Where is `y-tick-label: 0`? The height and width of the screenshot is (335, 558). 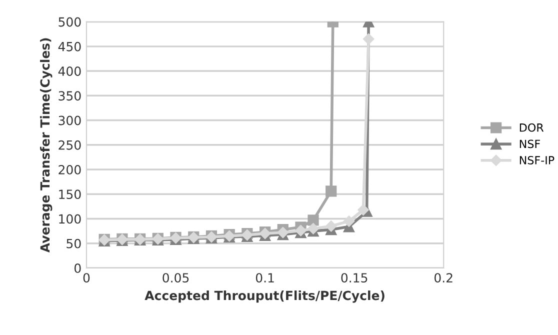 y-tick-label: 0 is located at coordinates (77, 268).